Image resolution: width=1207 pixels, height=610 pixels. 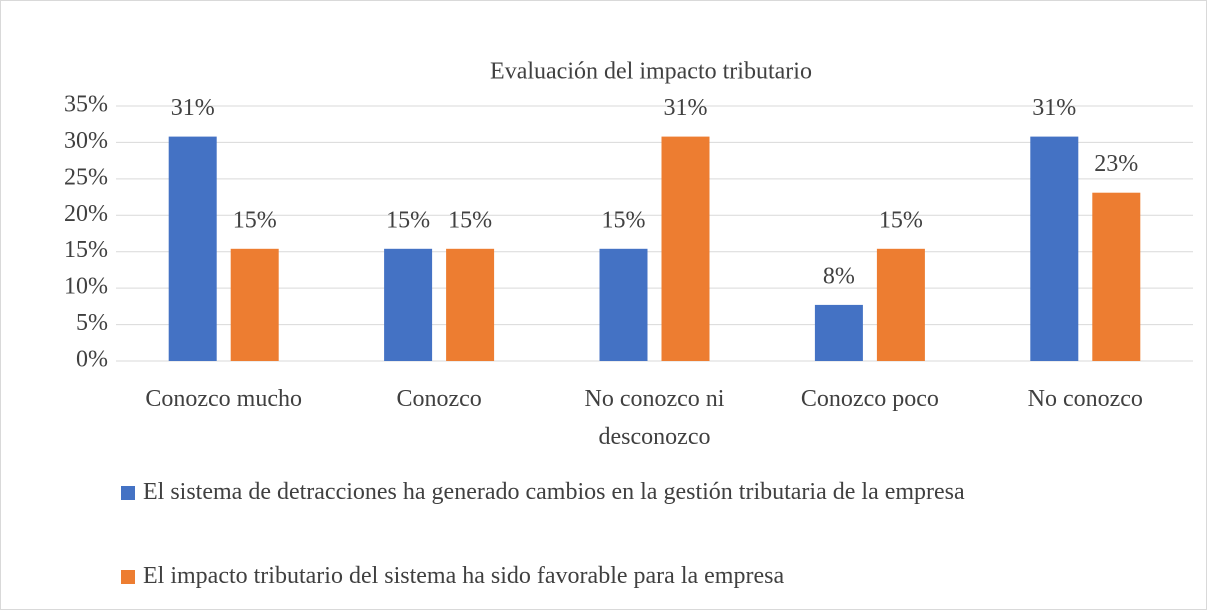 I want to click on y-tick-label: 25%, so click(x=86, y=177).